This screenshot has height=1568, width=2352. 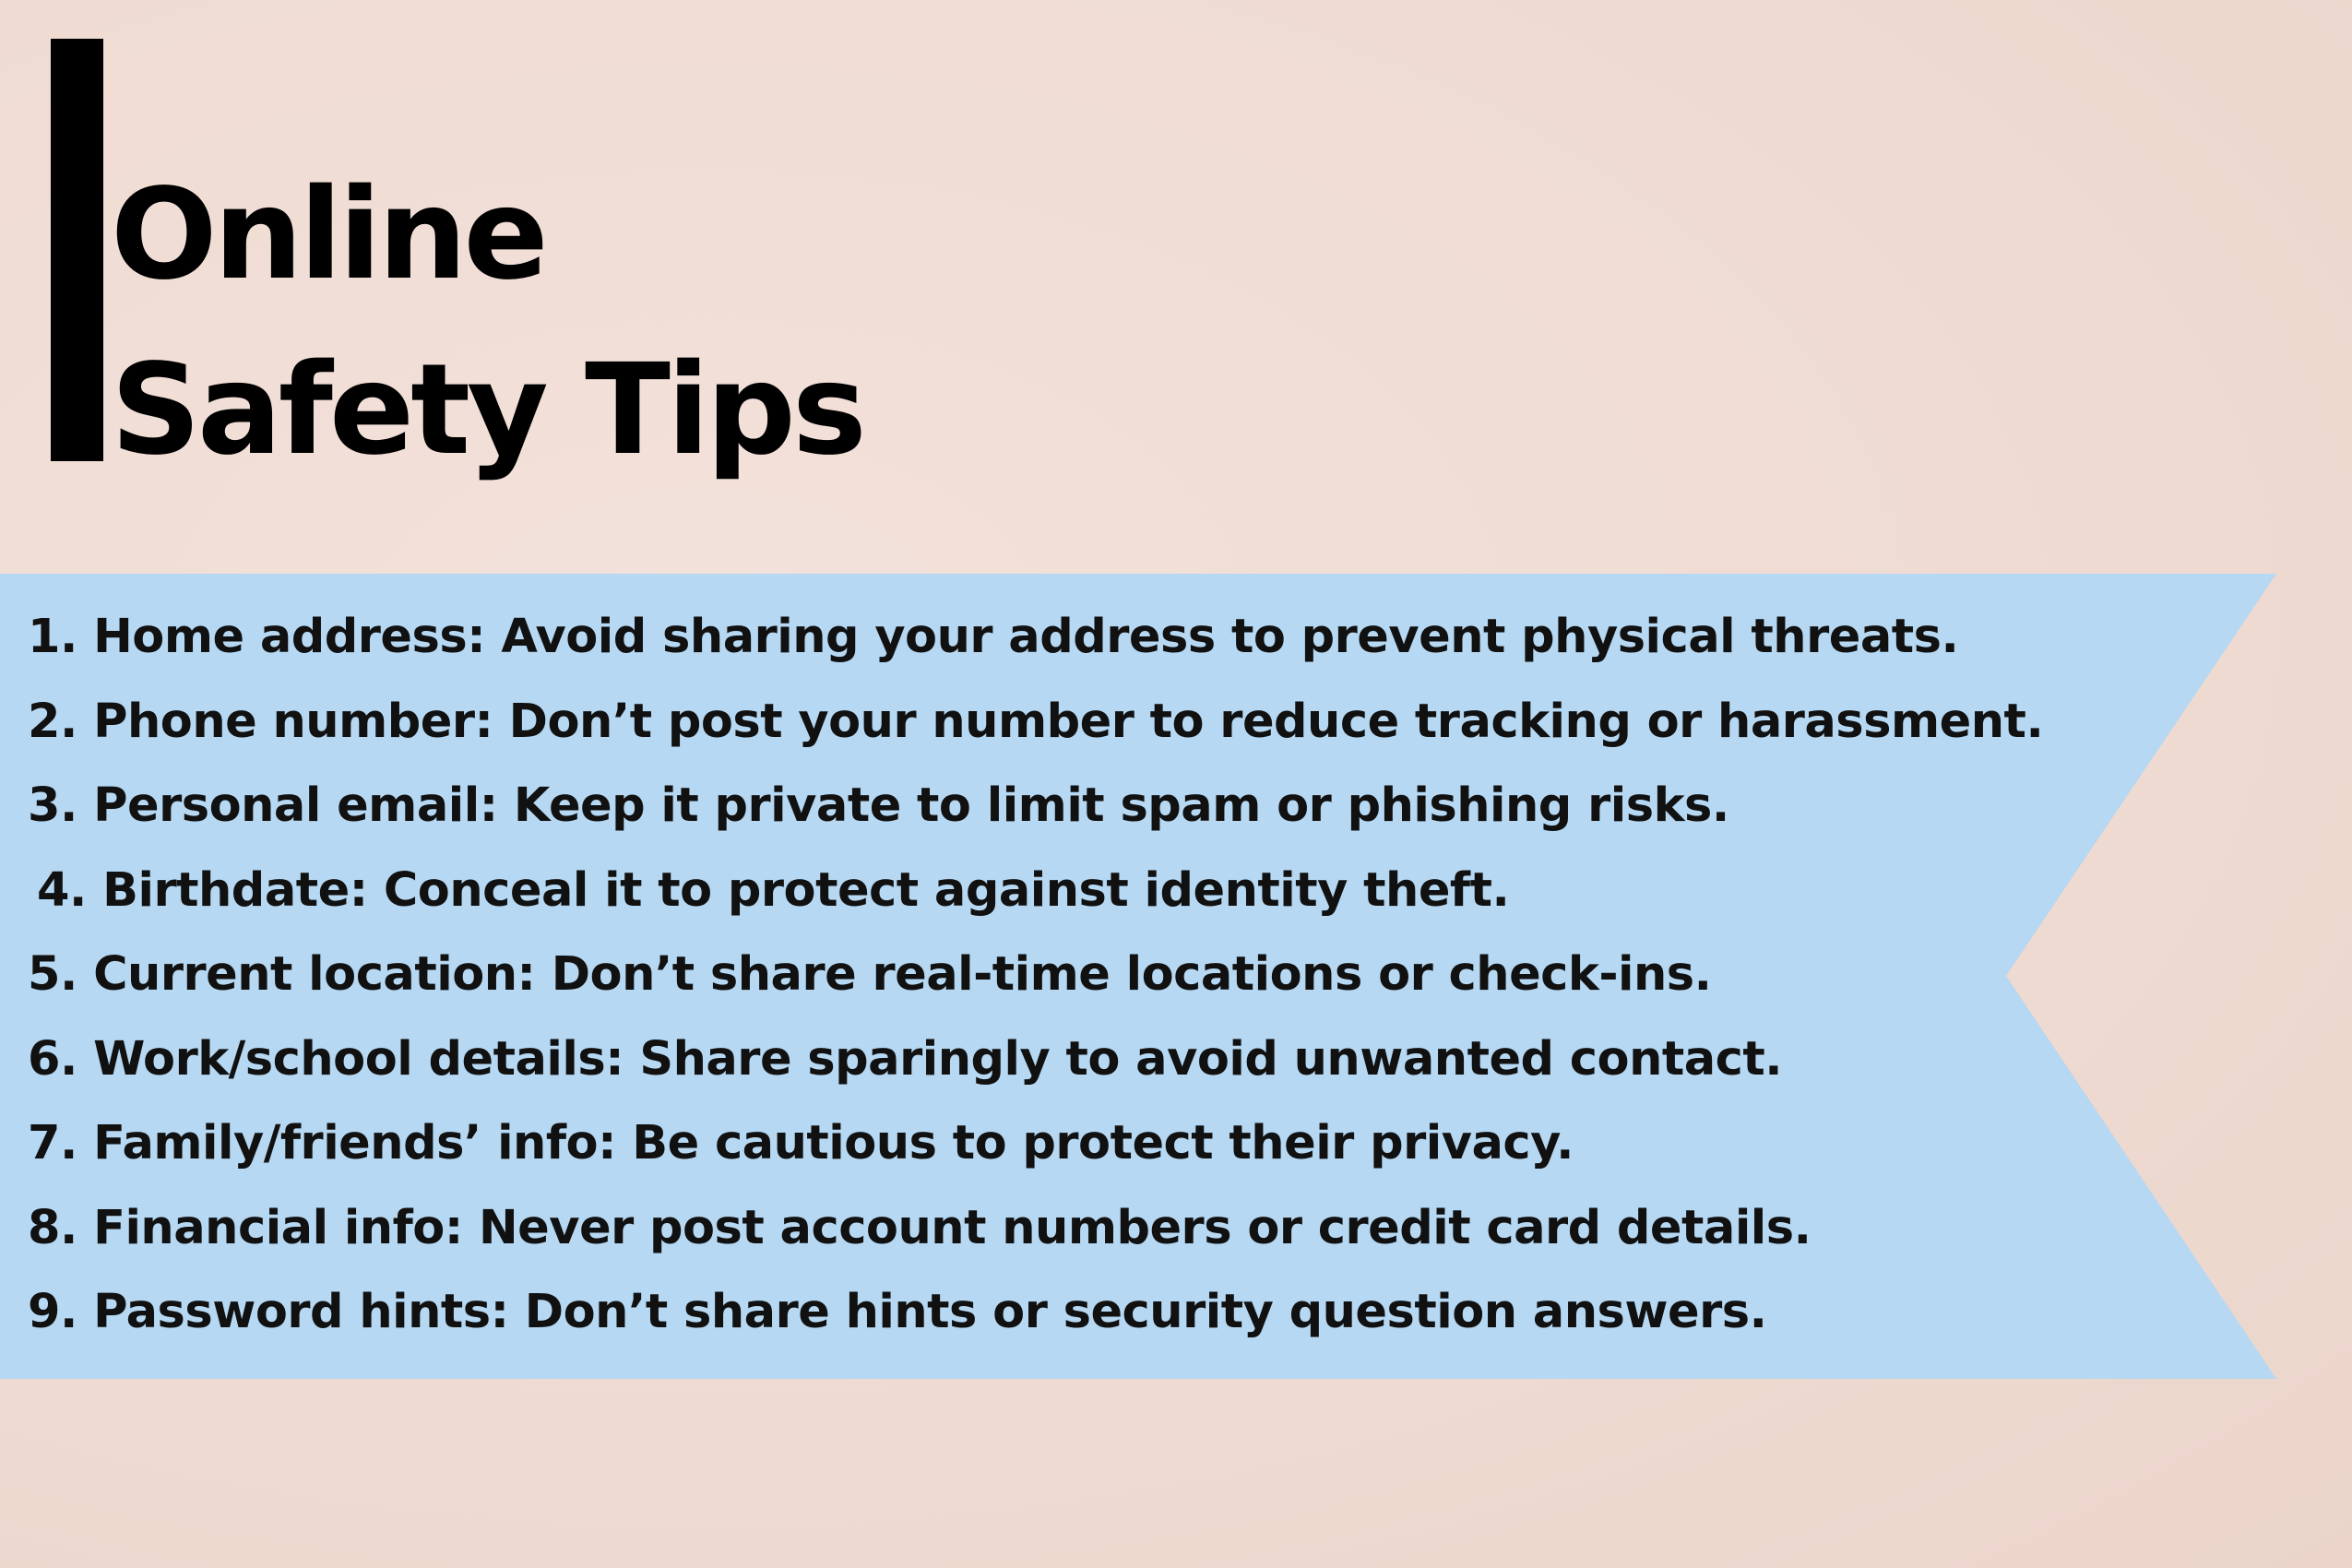 What do you see at coordinates (489, 410) in the screenshot?
I see `title-line-2: Safety Tips` at bounding box center [489, 410].